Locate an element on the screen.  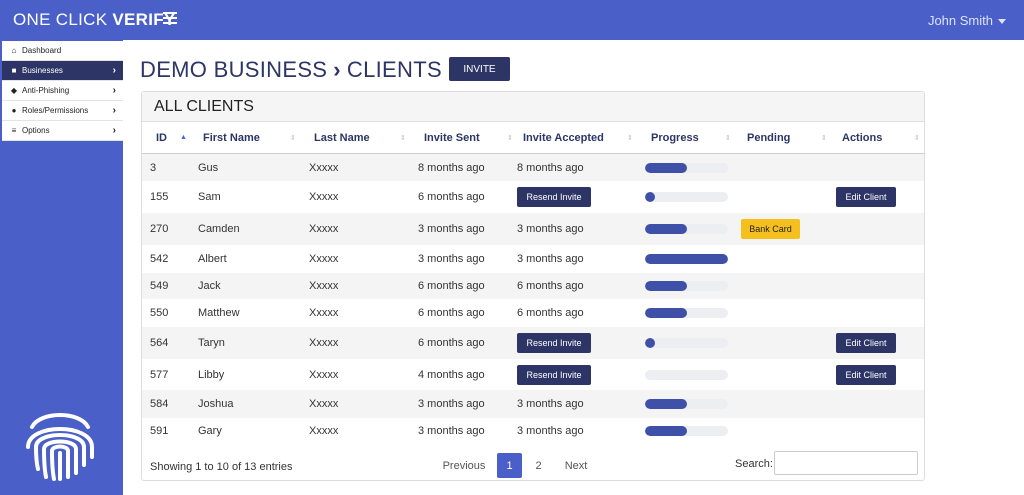
pagination-previous: Previous is located at coordinates (464, 465).